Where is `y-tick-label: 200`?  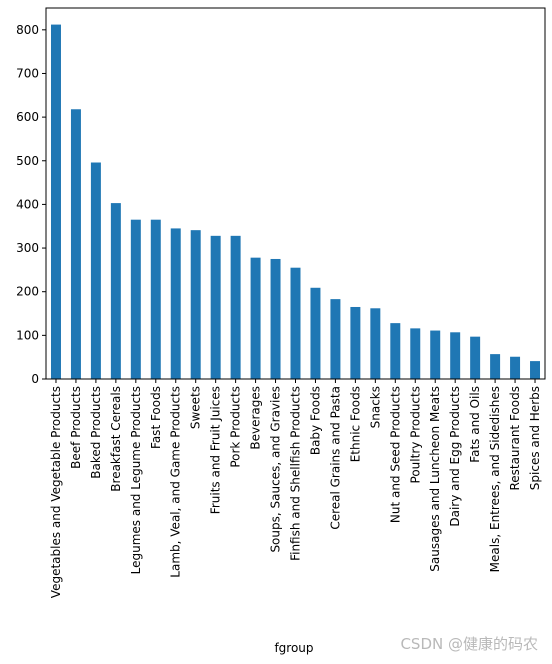 y-tick-label: 200 is located at coordinates (27, 292).